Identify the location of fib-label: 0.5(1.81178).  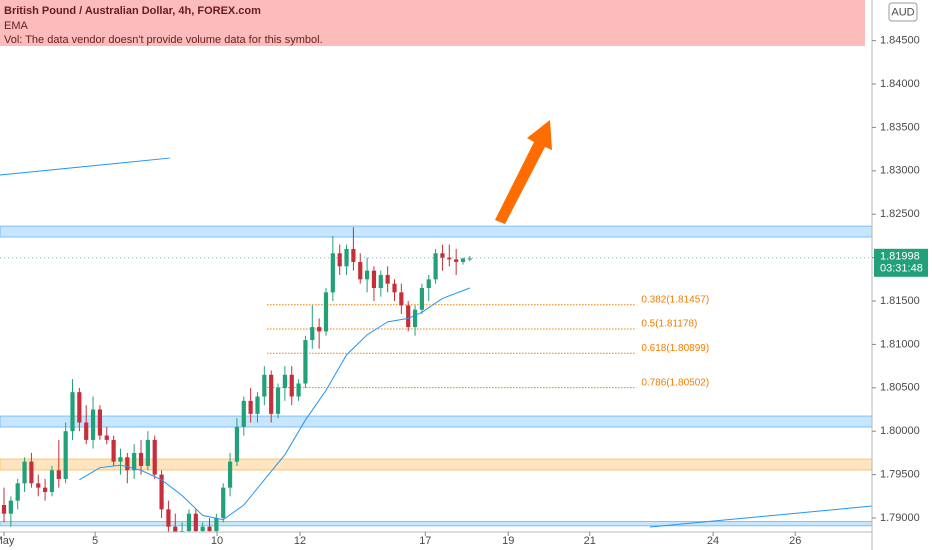
(669, 324).